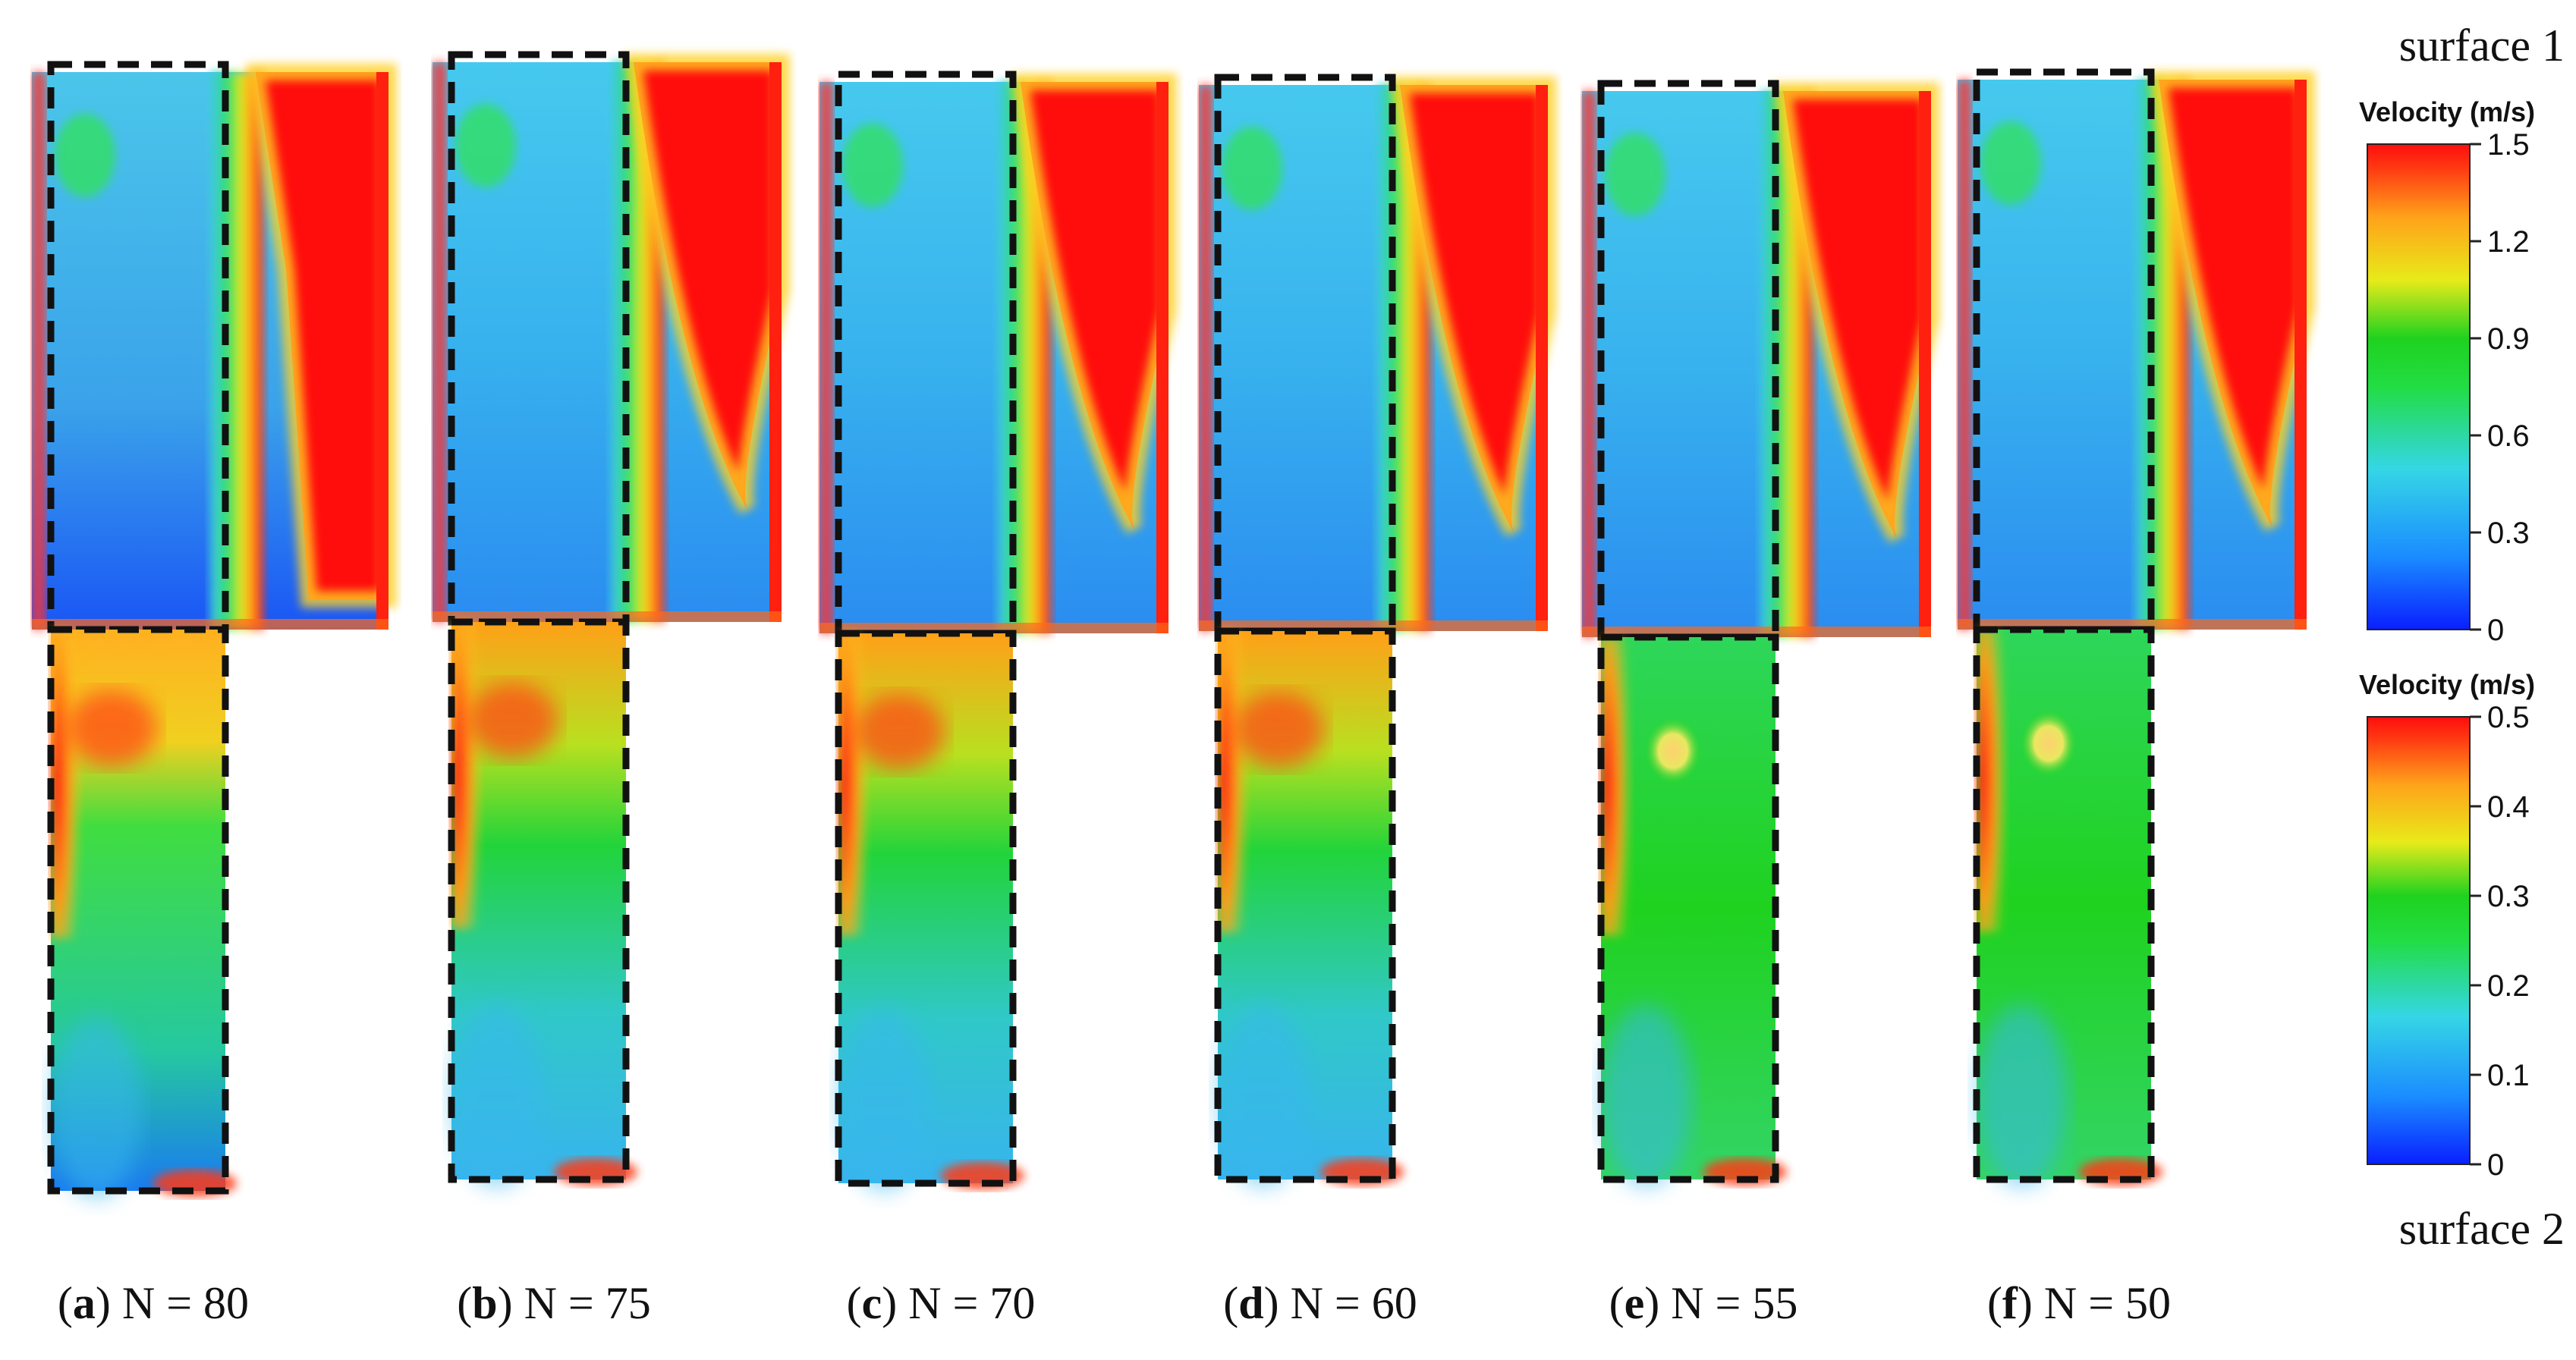  I want to click on surface-2-contour-f, so click(2069, 908).